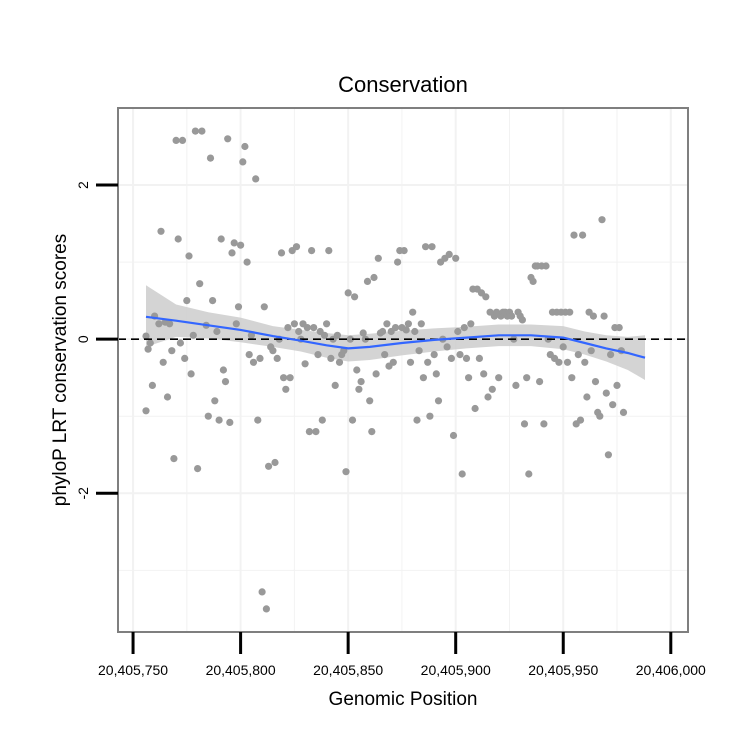 Image resolution: width=750 pixels, height=750 pixels. Describe the element at coordinates (83, 493) in the screenshot. I see `y-tick-label: -2` at that location.